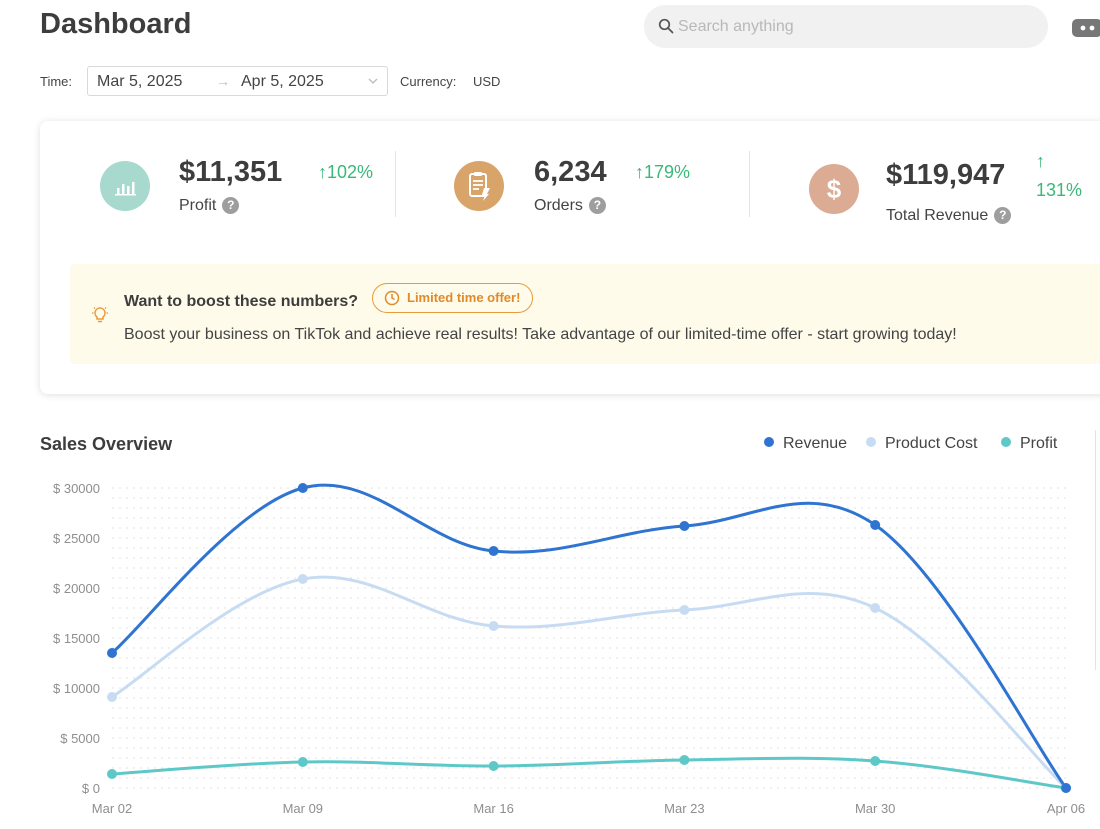 Image resolution: width=1100 pixels, height=829 pixels. Describe the element at coordinates (428, 81) in the screenshot. I see `currency-label: Currency:` at that location.